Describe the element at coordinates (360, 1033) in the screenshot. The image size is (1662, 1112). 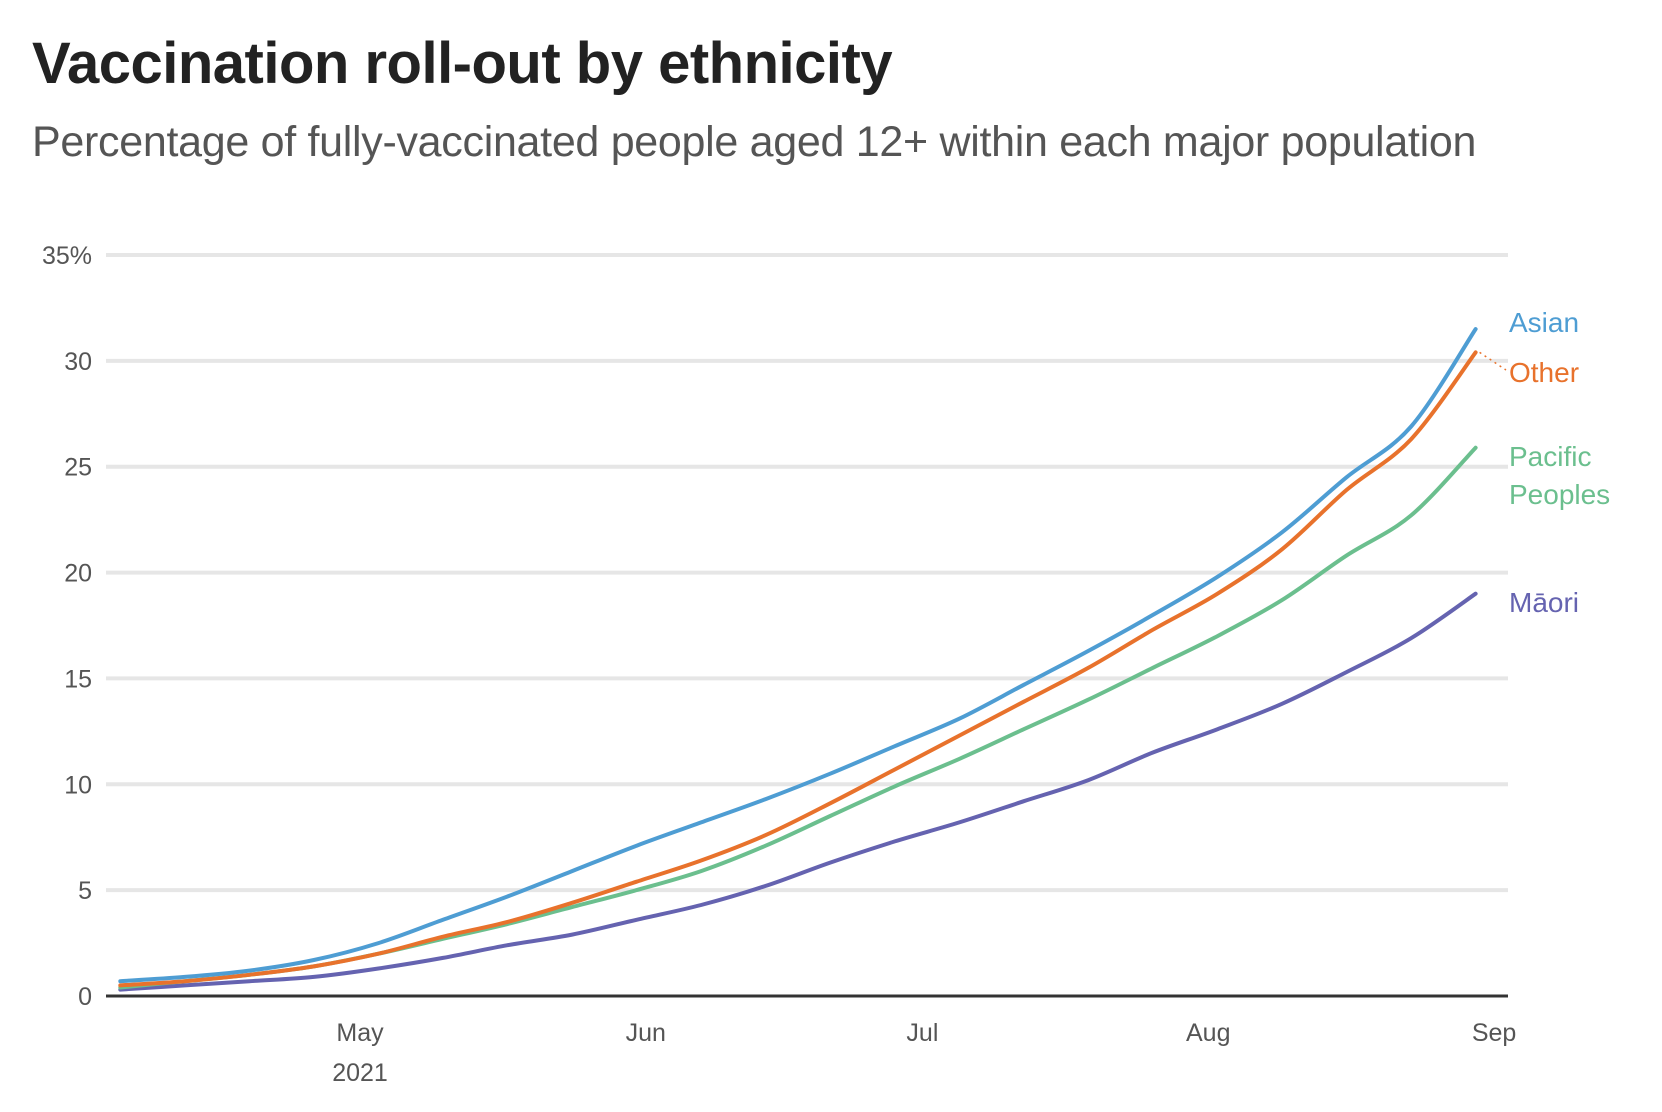
I see `x-tick-label: May` at that location.